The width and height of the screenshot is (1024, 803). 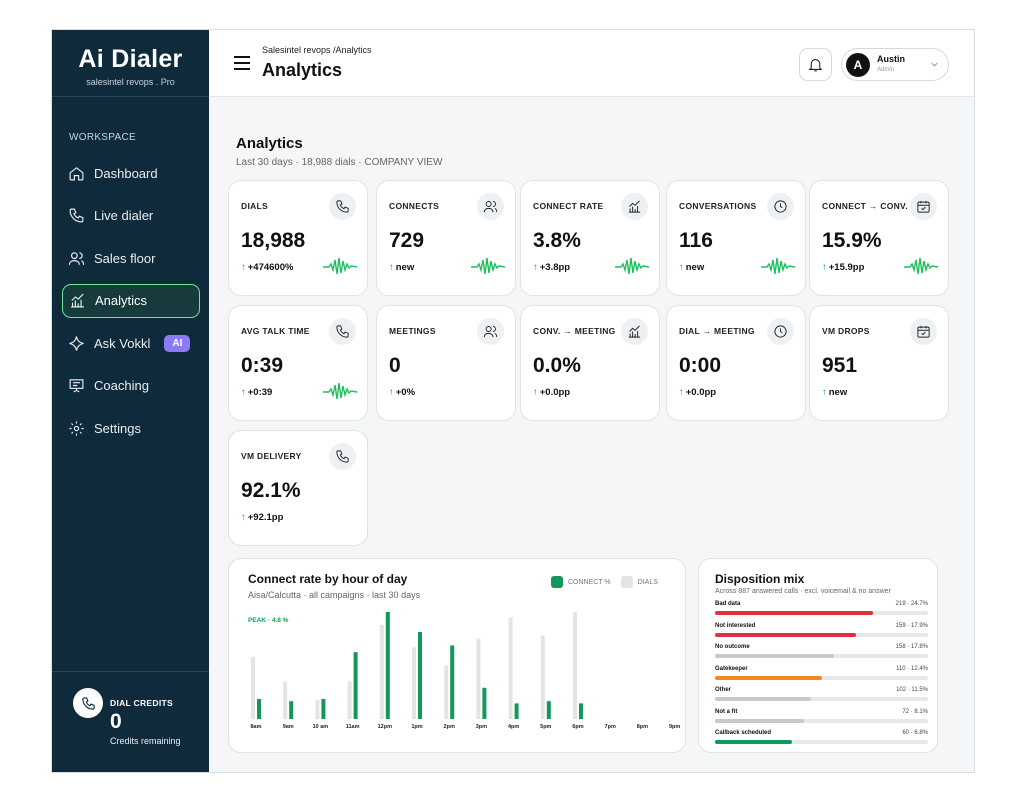 What do you see at coordinates (697, 392) in the screenshot?
I see `metric-delta: ↑ +0.0pp` at bounding box center [697, 392].